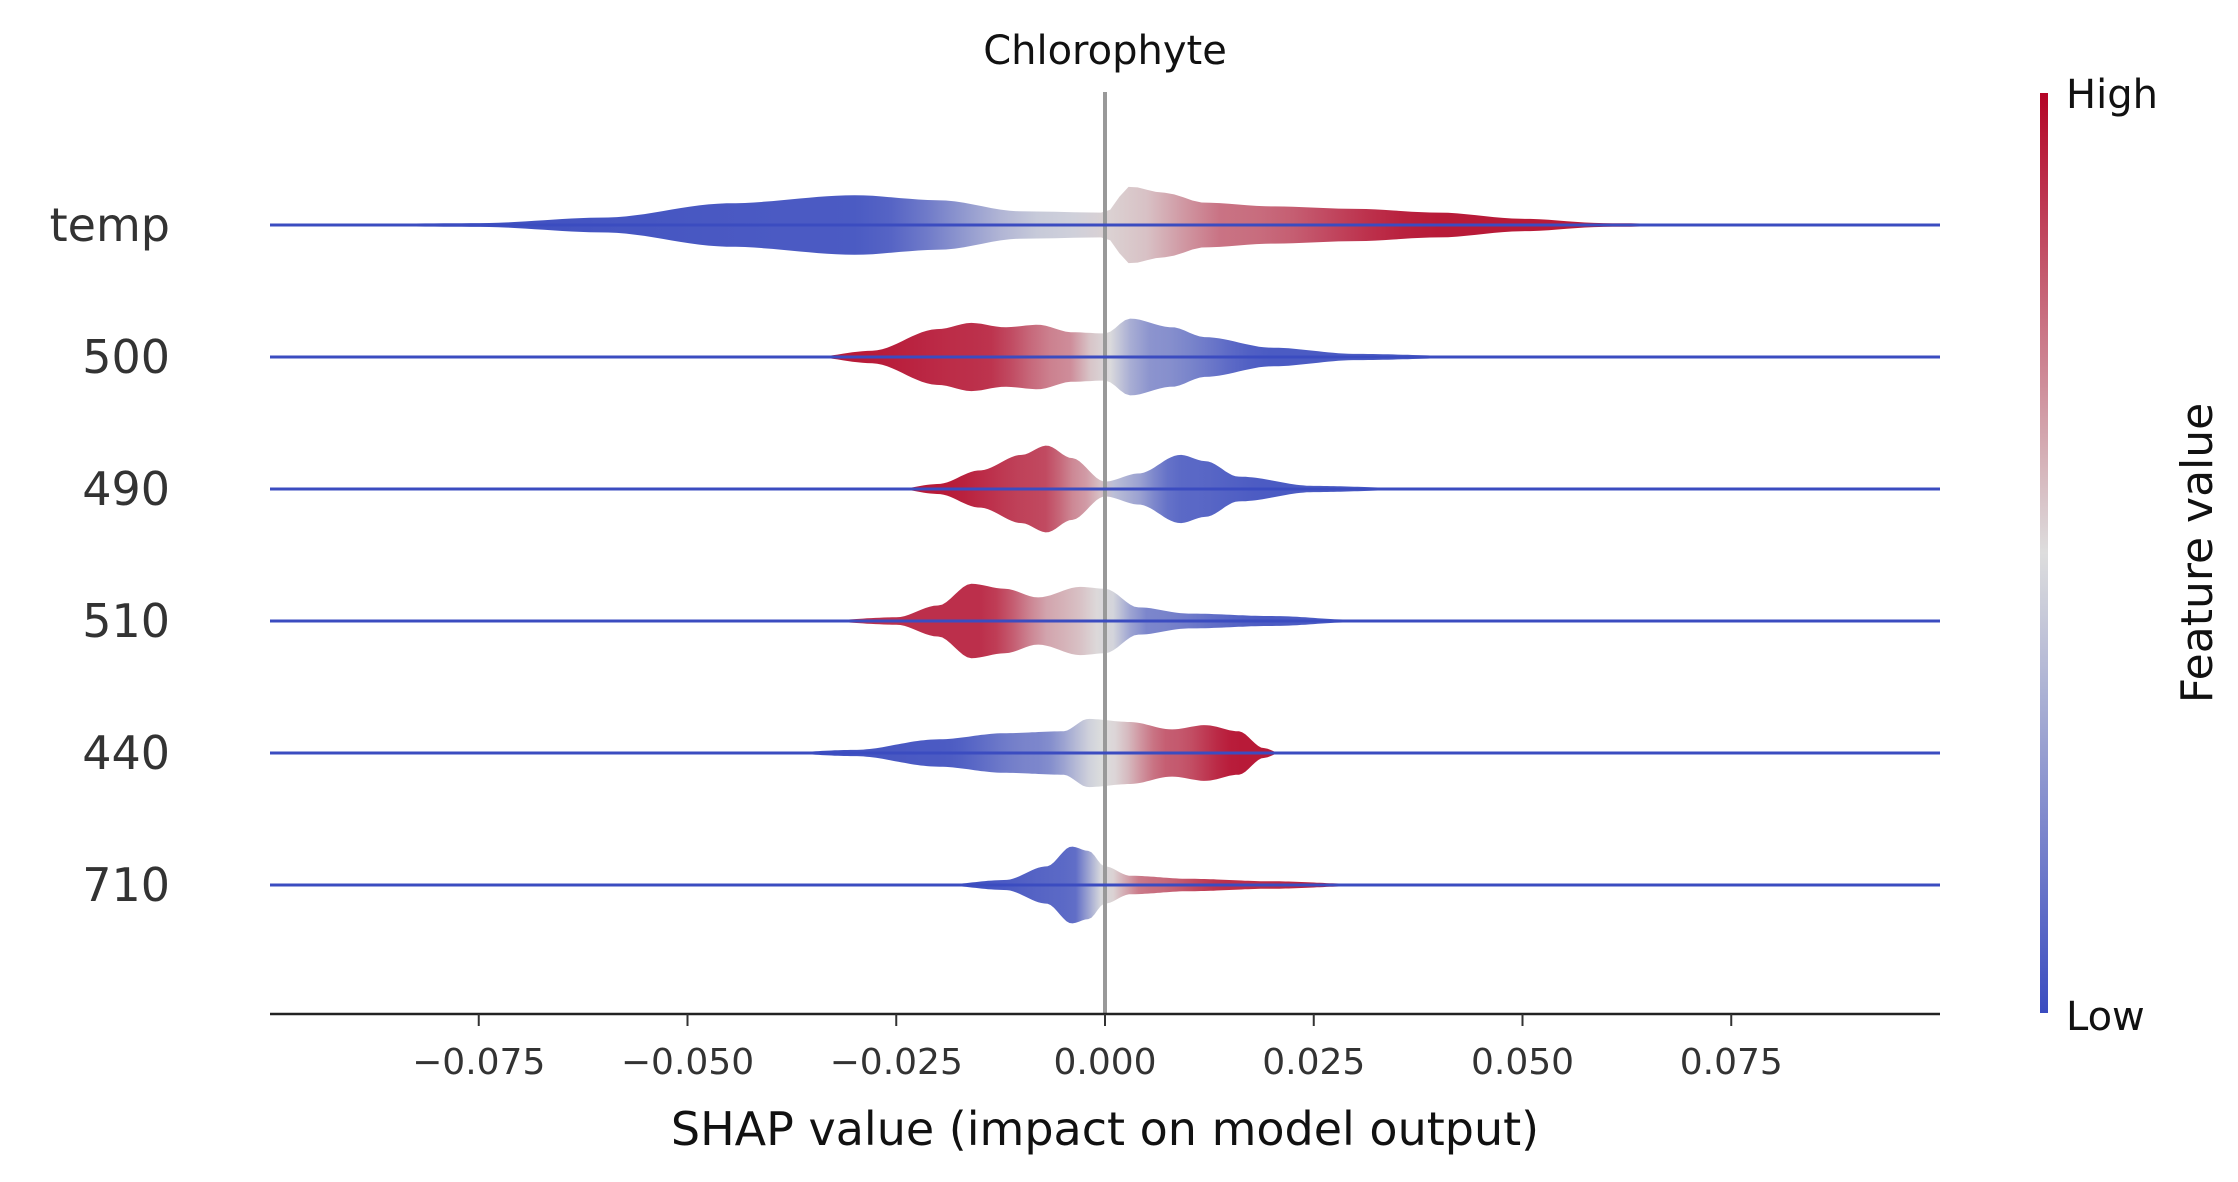  I want to click on feature-label-temp: temp, so click(110, 225).